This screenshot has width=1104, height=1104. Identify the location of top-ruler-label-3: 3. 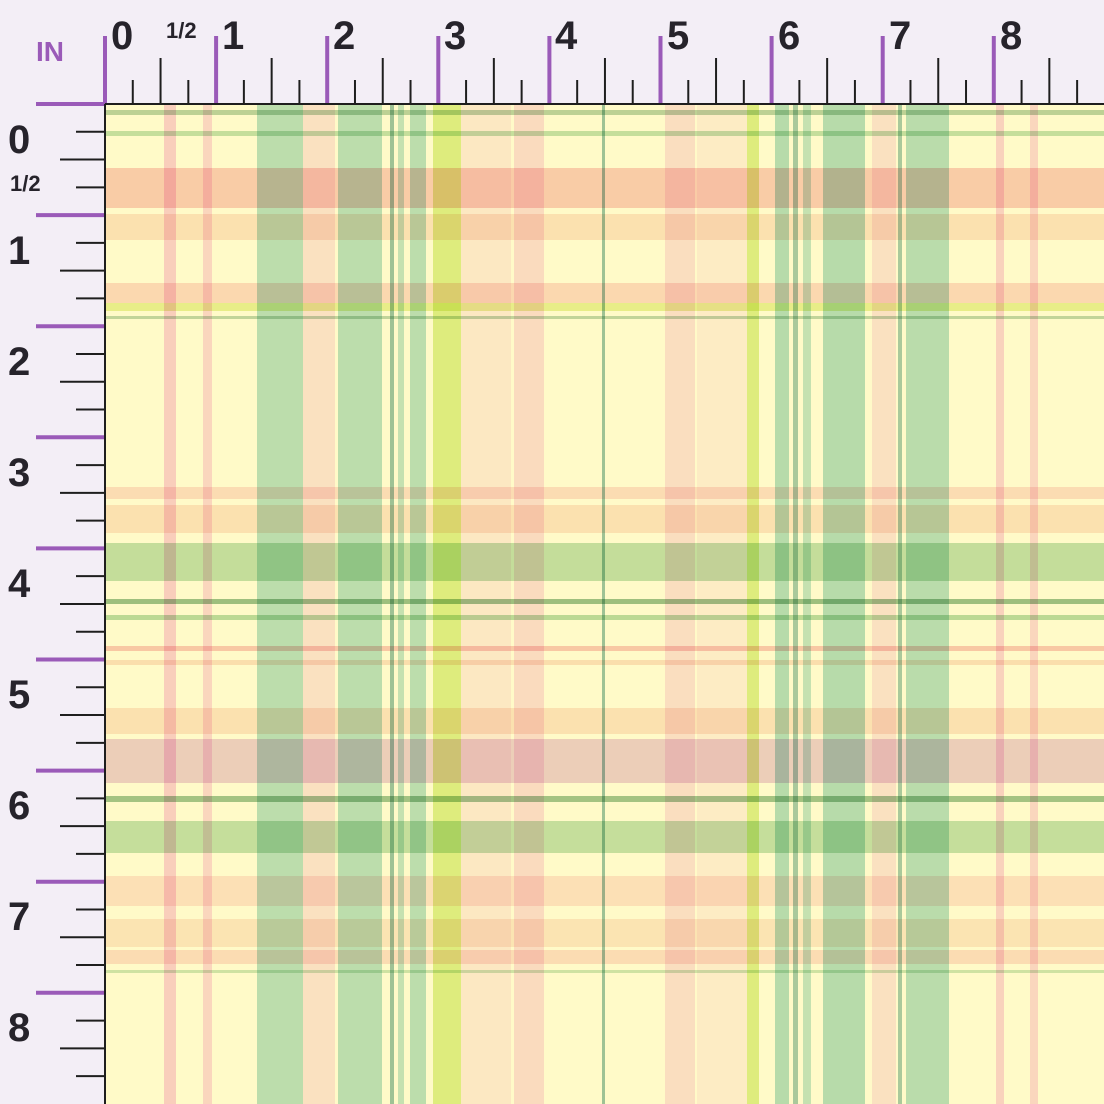
(455, 36).